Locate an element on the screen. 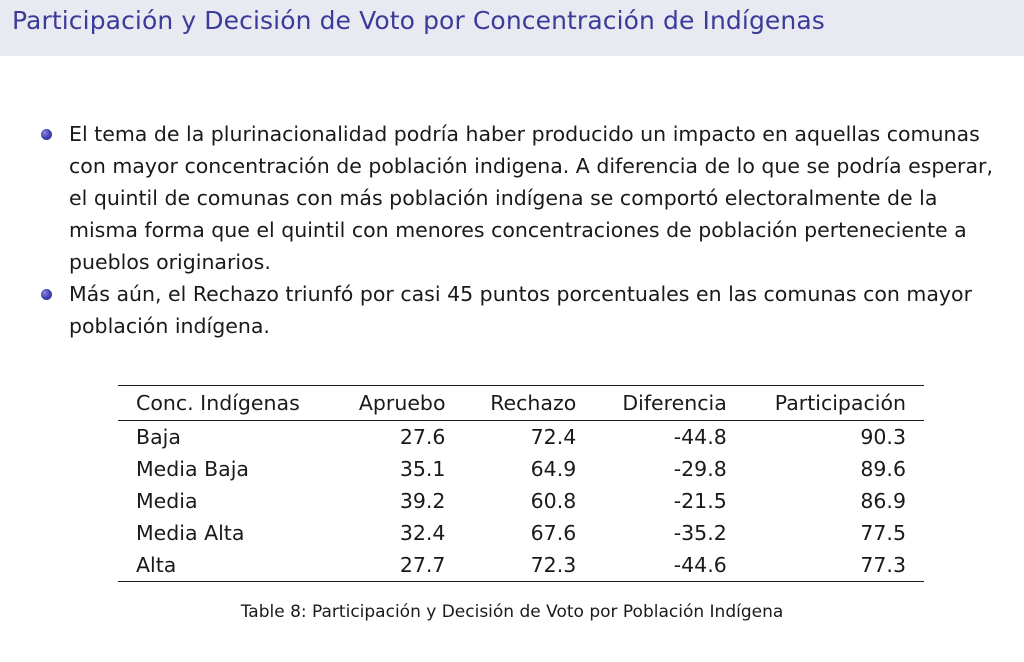 The width and height of the screenshot is (1024, 662). header-apruebo: Apruebo is located at coordinates (402, 403).